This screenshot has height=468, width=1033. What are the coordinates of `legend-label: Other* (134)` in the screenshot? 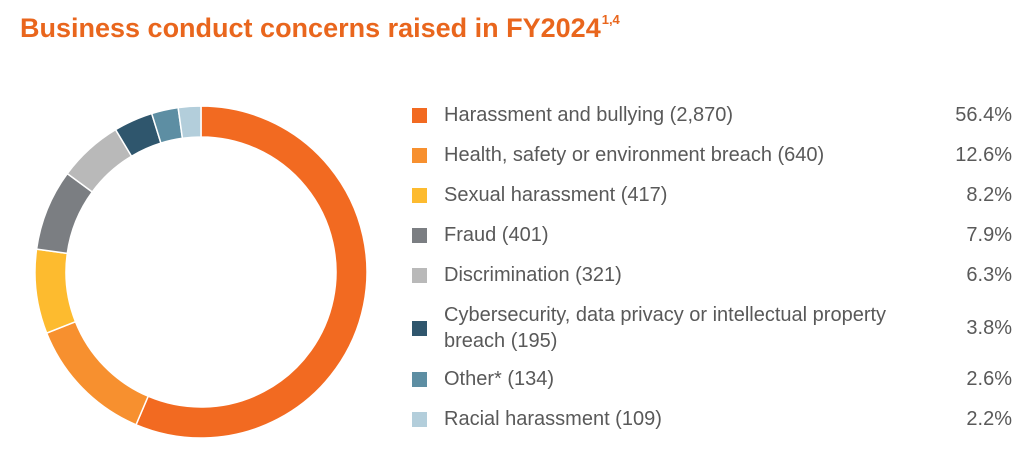 It's located at (499, 379).